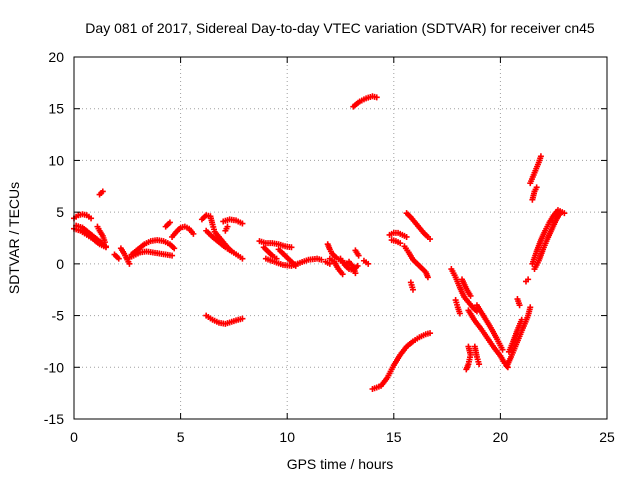 The width and height of the screenshot is (640, 480). I want to click on series-arc35, so click(464, 290).